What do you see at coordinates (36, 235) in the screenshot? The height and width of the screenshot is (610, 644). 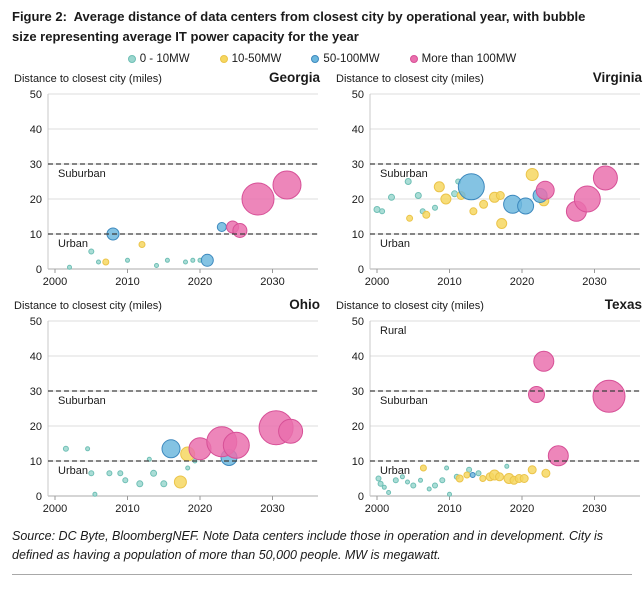 I see `y-tick-label: 10` at bounding box center [36, 235].